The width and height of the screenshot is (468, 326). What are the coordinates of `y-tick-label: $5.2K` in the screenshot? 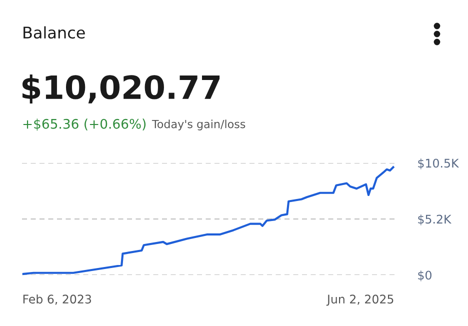 It's located at (435, 220).